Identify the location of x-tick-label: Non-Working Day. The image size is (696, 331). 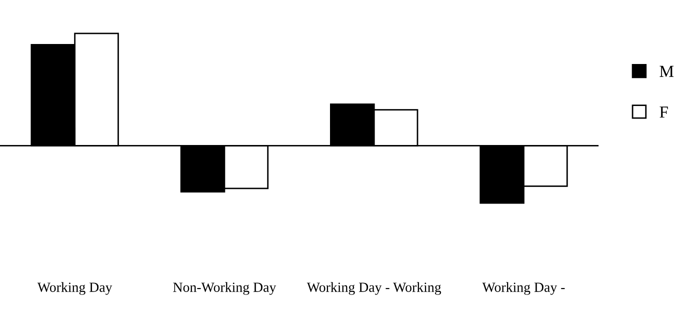
(224, 288).